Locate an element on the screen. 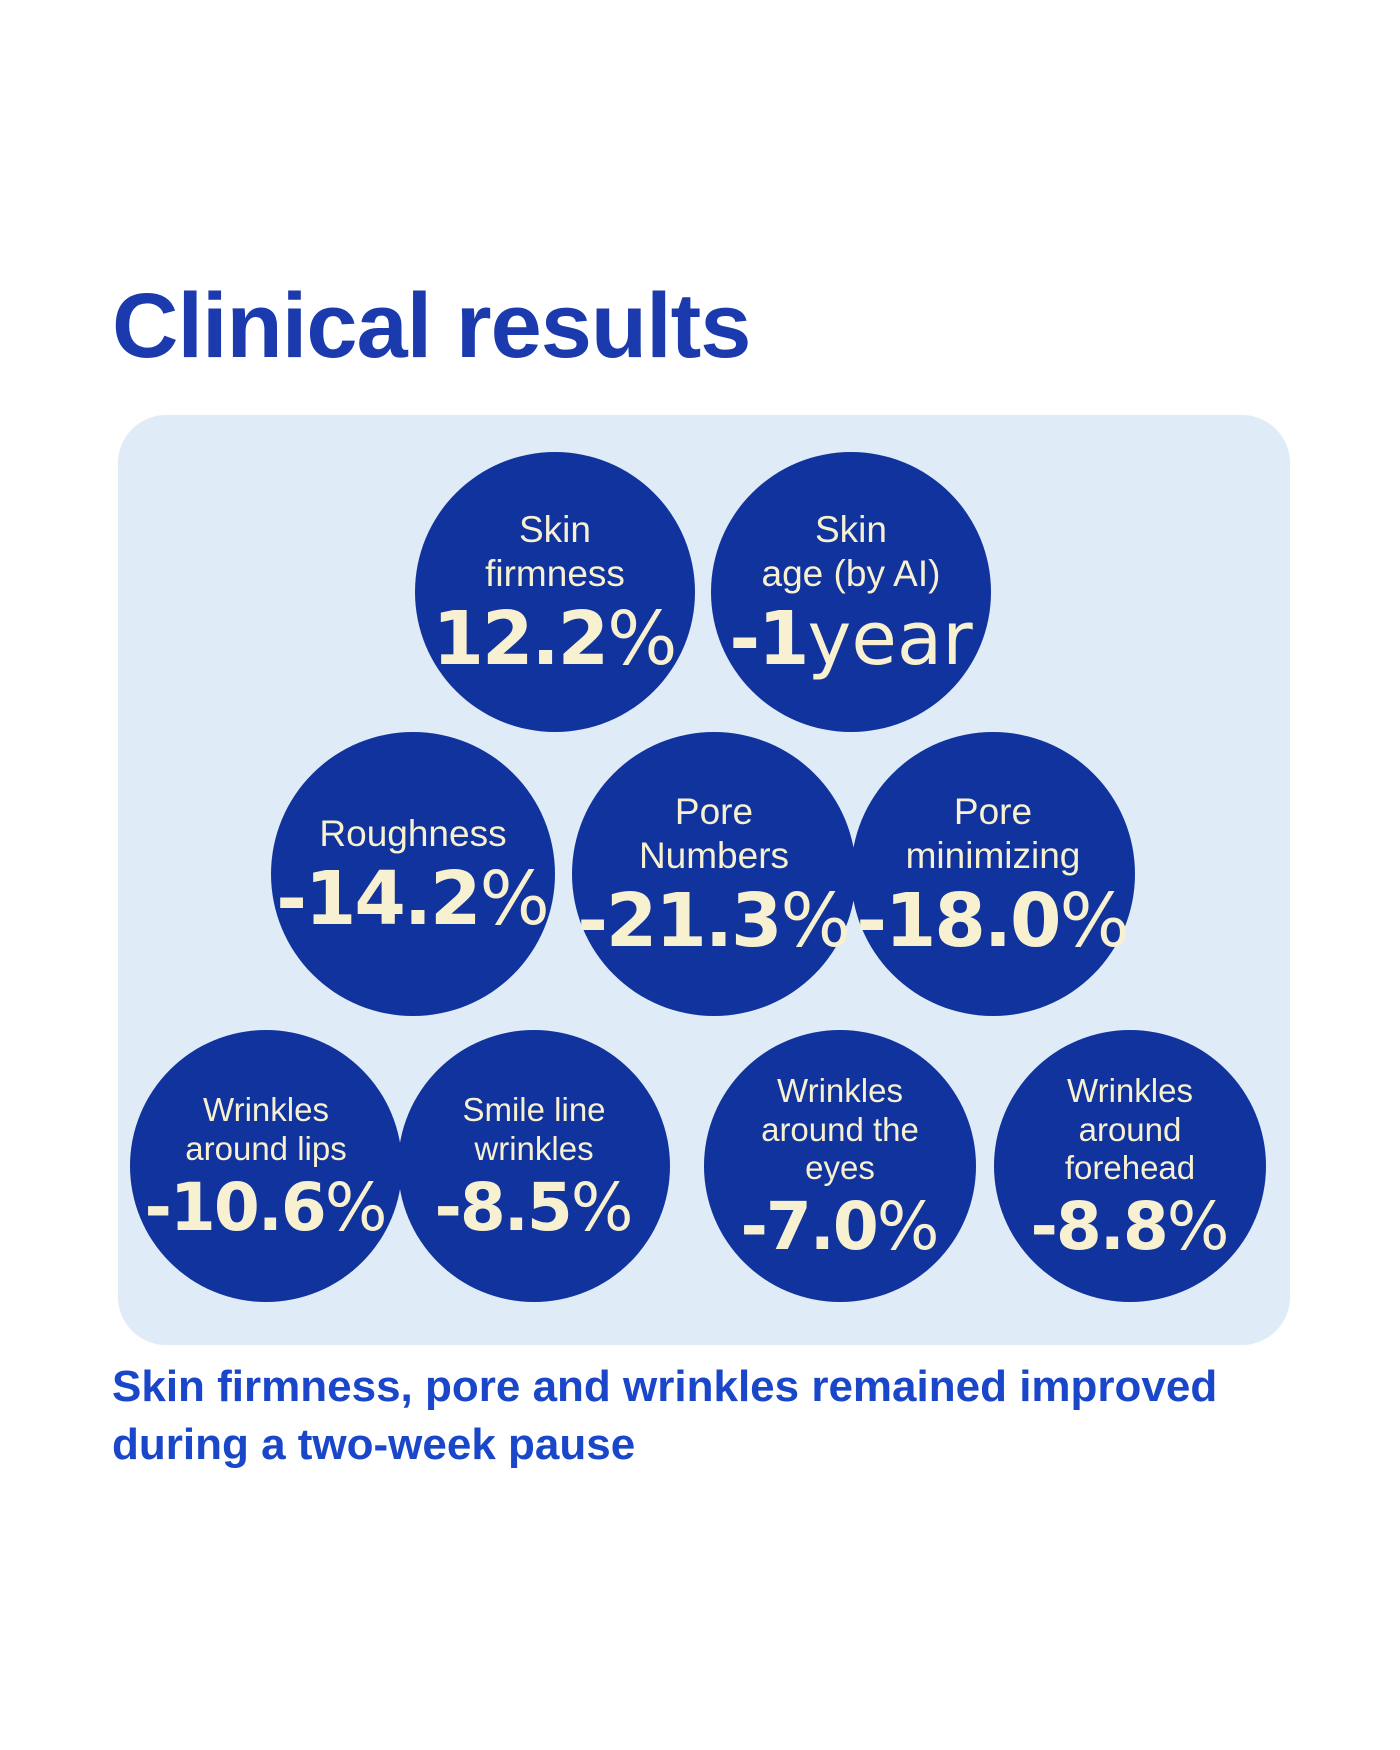  bubble-label: Pore Numbers is located at coordinates (714, 833).